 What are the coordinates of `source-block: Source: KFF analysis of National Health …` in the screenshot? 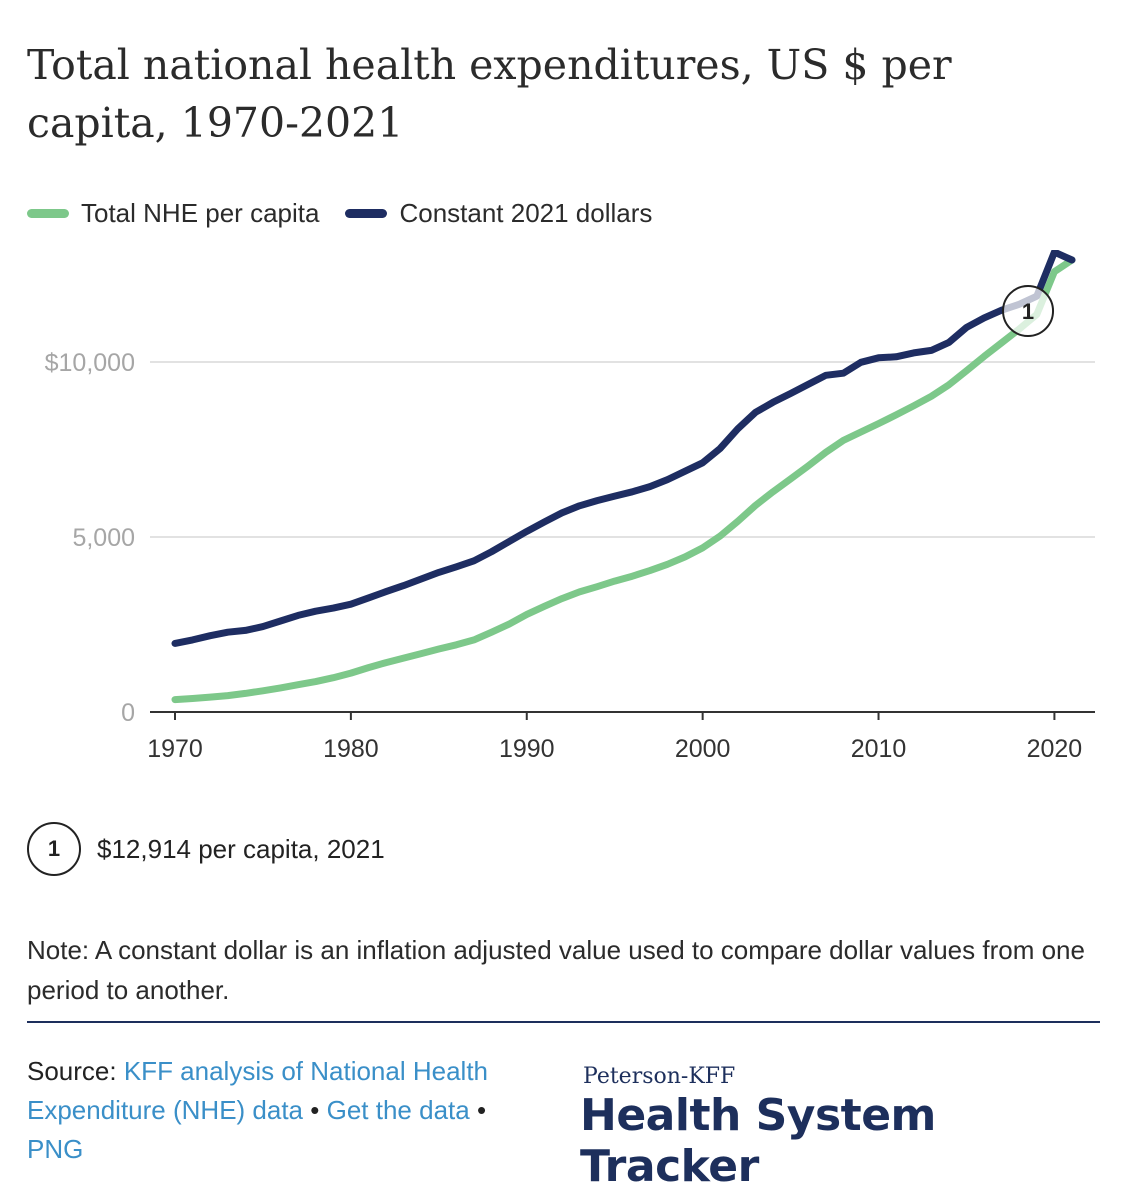 It's located at (262, 1110).